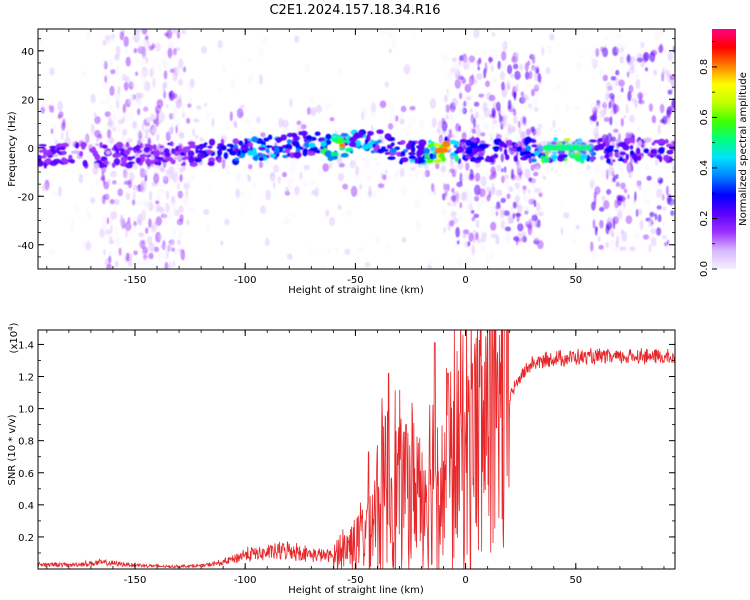 This screenshot has height=600, width=750. I want to click on y-tick-label: 0, so click(31, 149).